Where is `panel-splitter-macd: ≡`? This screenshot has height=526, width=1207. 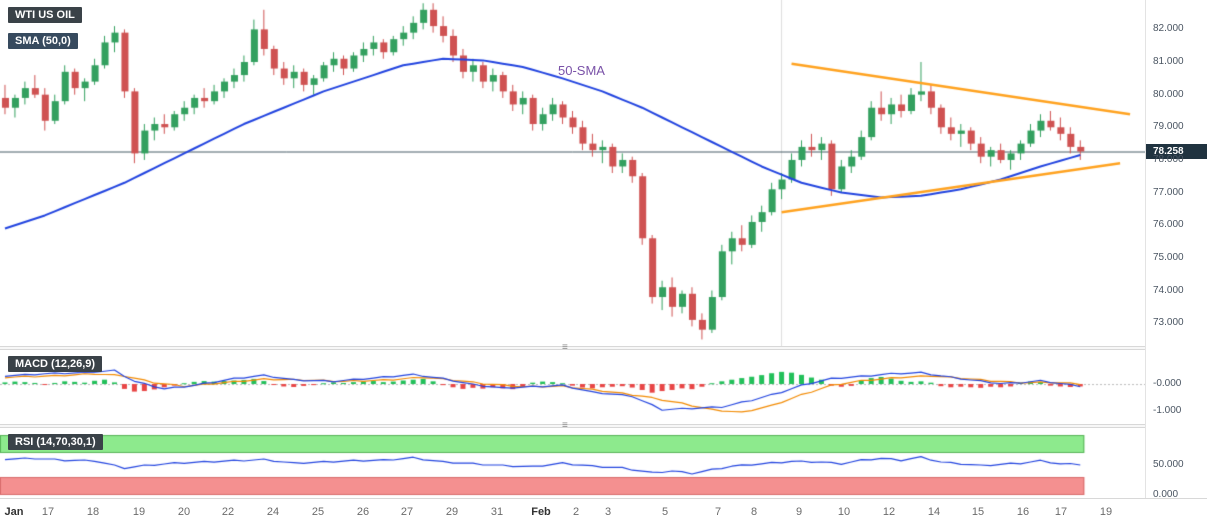 panel-splitter-macd: ≡ is located at coordinates (572, 347).